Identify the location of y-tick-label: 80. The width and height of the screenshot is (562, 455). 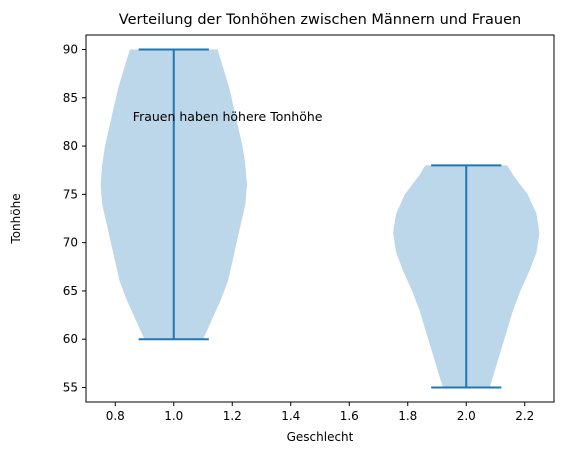
(70, 146).